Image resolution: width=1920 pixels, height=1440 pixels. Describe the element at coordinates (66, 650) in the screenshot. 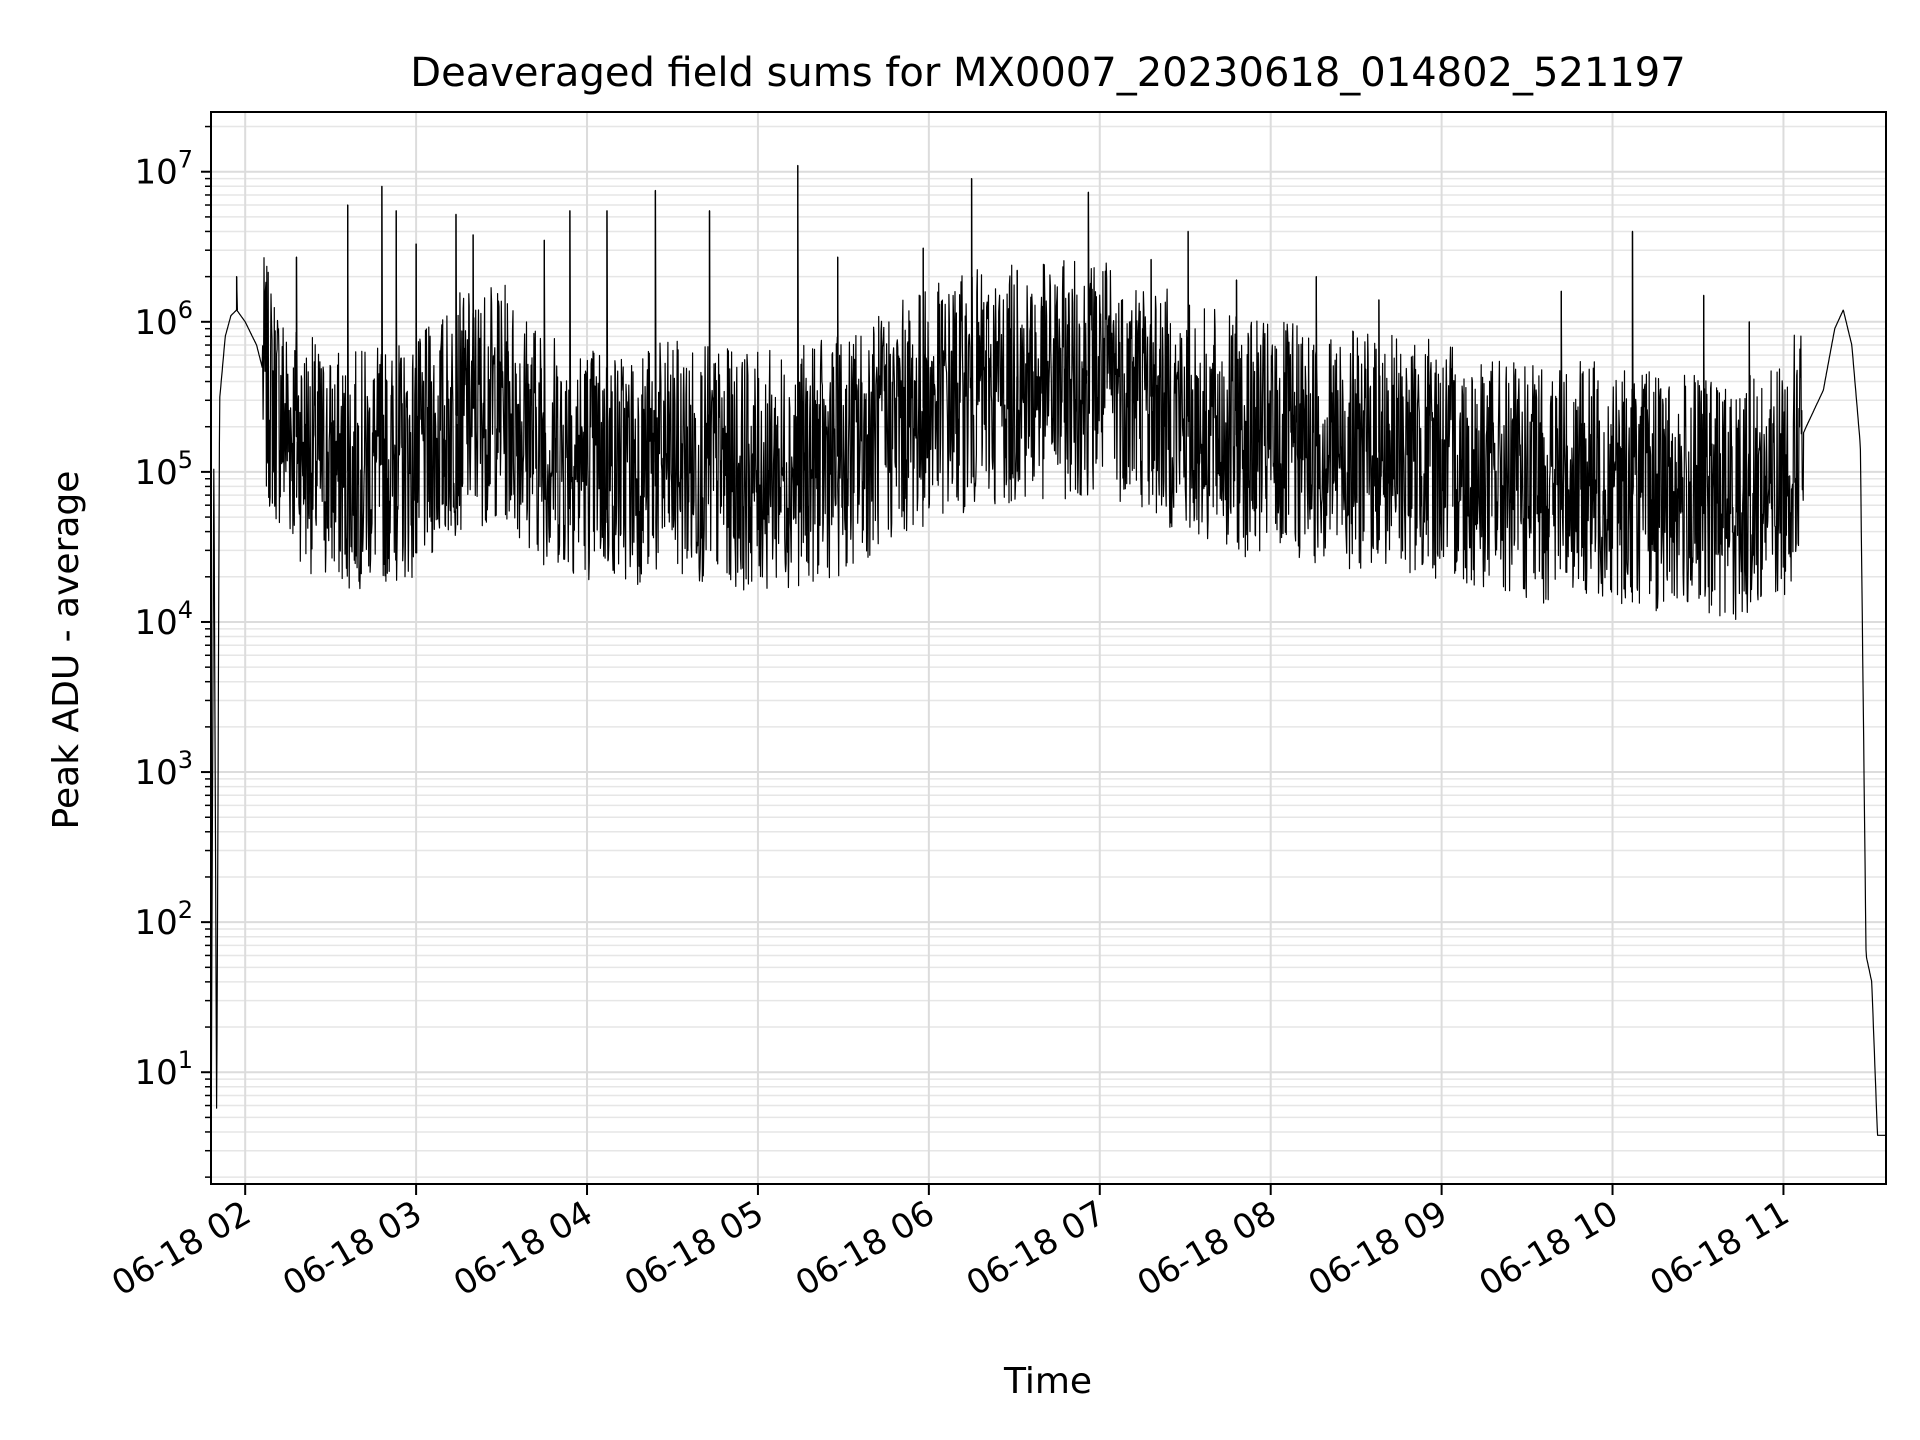

I see `y-axis-label: Peak ADU - average` at that location.